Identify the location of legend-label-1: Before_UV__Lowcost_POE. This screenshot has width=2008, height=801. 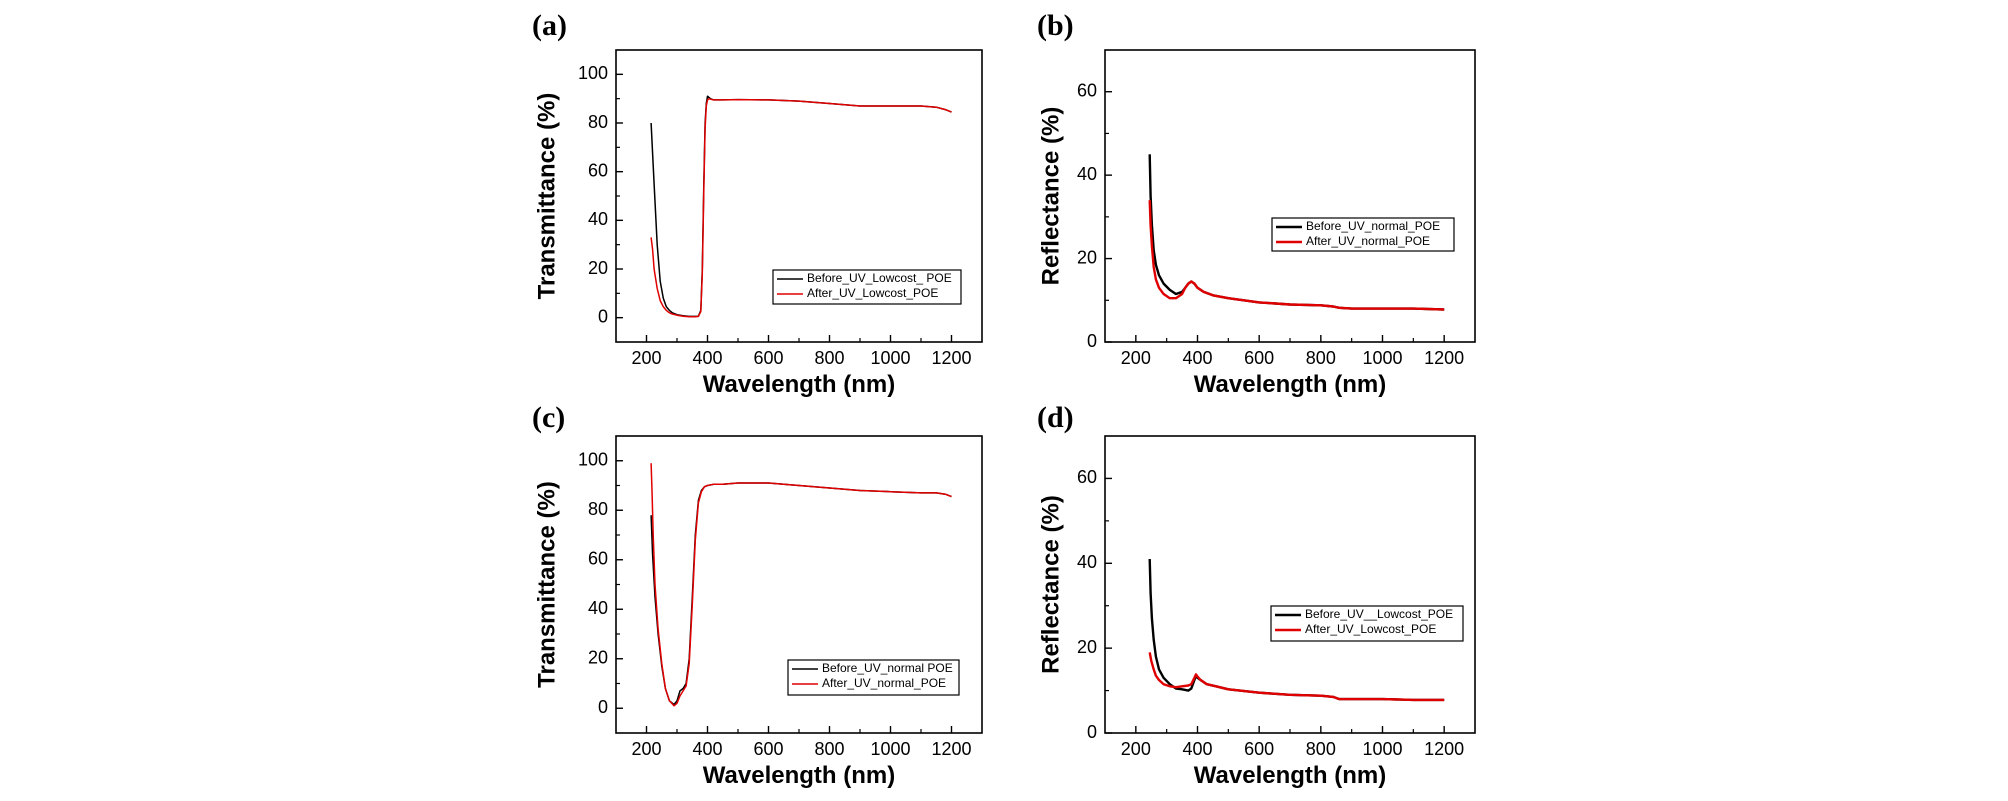
(1379, 614).